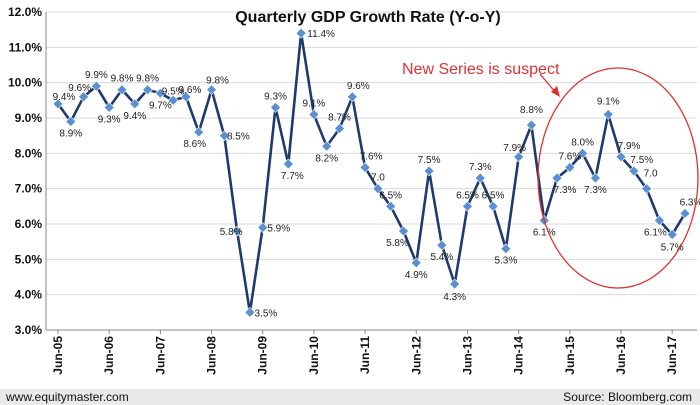 The image size is (700, 405). What do you see at coordinates (555, 91) in the screenshot?
I see `annotation-arrowhead` at bounding box center [555, 91].